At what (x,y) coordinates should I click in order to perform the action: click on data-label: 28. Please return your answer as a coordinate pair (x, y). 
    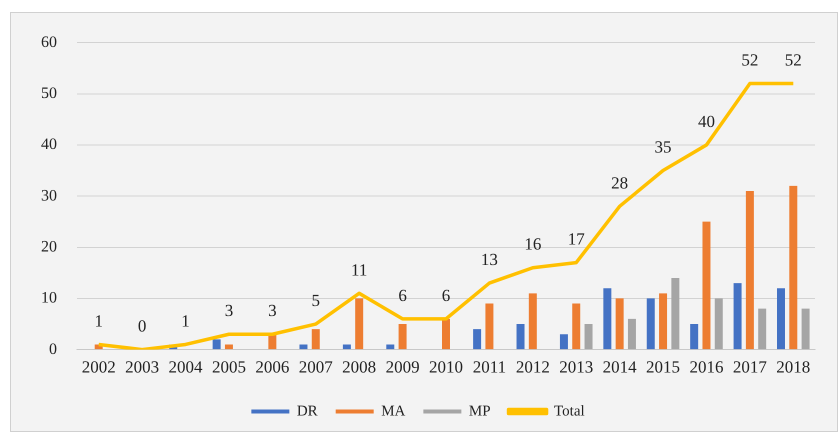
    Looking at the image, I should click on (619, 182).